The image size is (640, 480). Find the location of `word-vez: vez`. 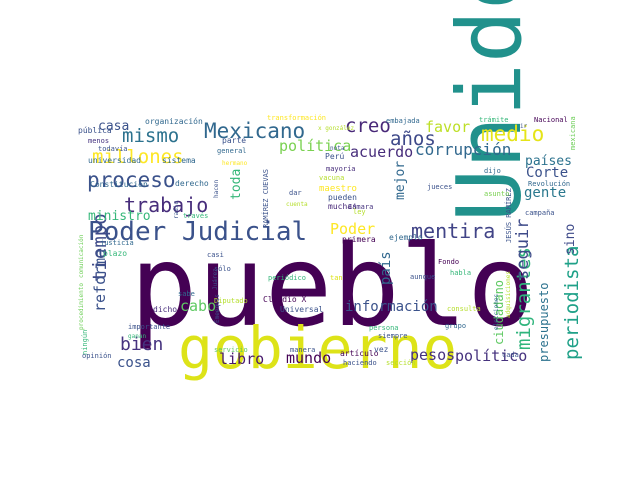

word-vez: vez is located at coordinates (381, 349).